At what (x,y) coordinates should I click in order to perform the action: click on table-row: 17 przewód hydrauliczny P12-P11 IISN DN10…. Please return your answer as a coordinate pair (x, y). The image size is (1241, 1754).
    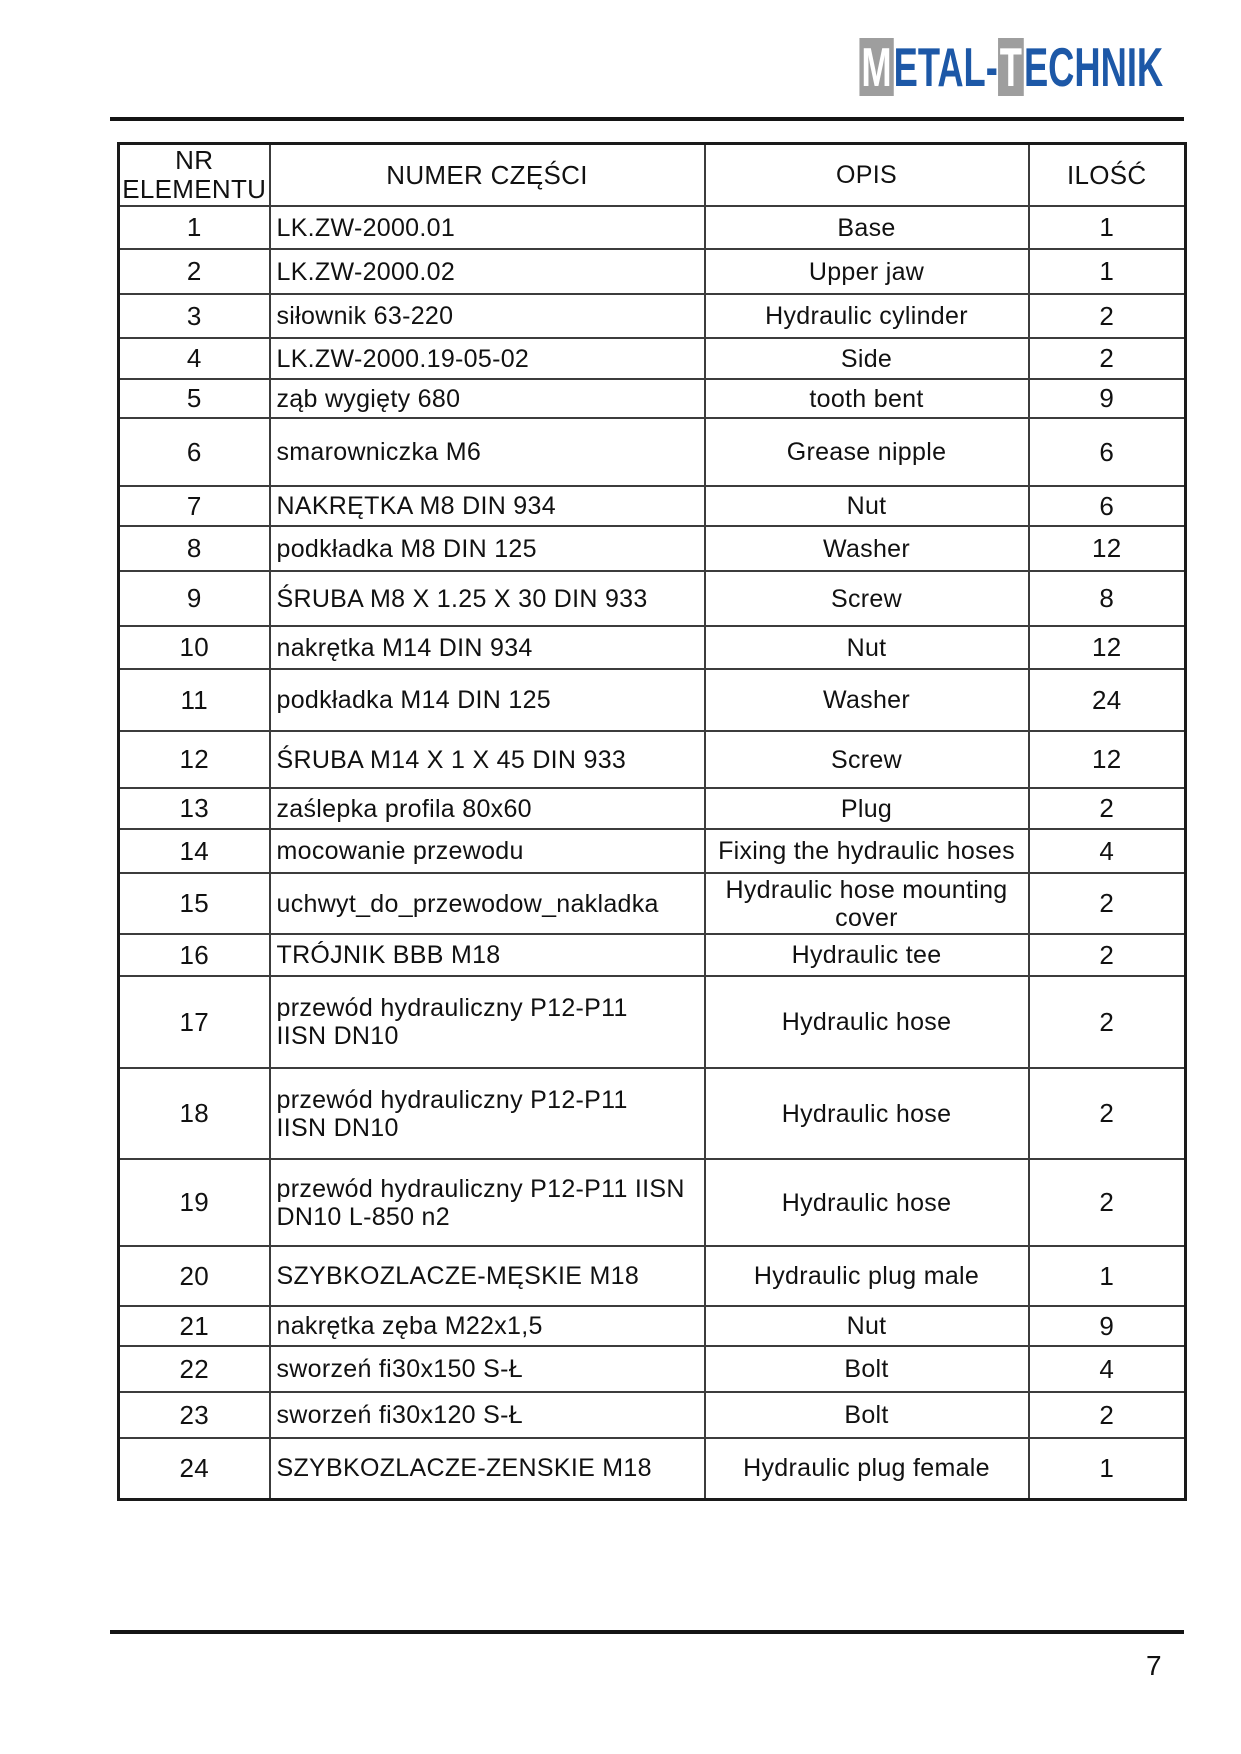
    Looking at the image, I should click on (652, 1022).